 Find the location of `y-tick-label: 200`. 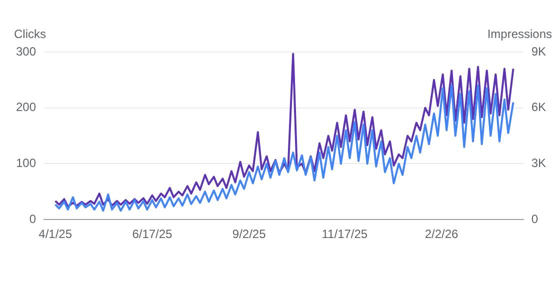

y-tick-label: 200 is located at coordinates (26, 107).